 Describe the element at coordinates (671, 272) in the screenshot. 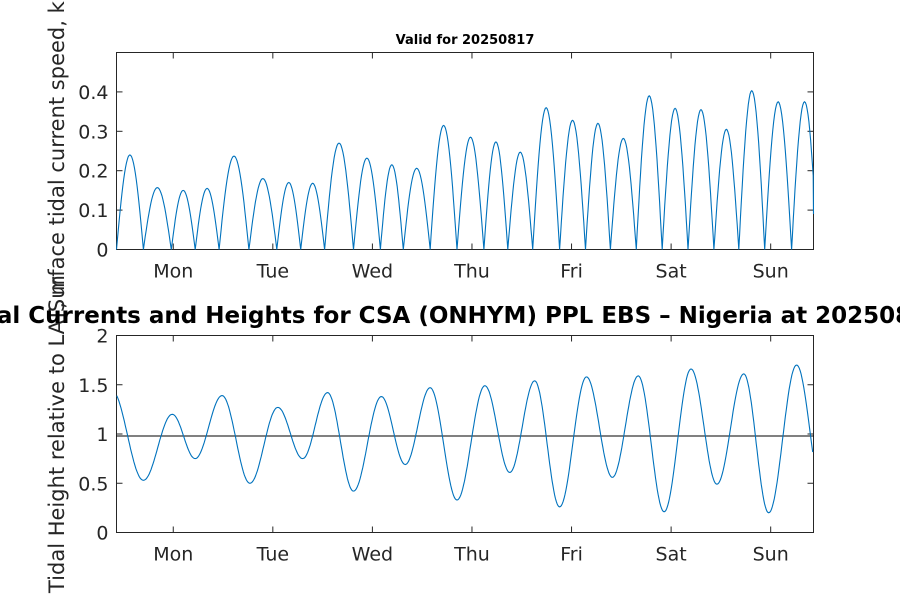

I see `current-speed-x-tick-label: Sat` at that location.